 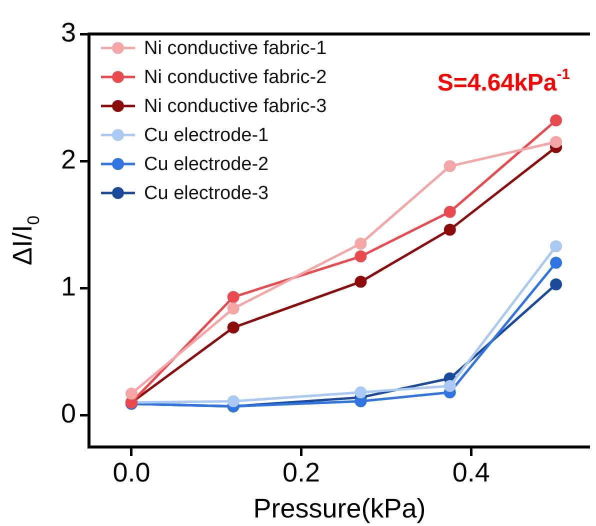 What do you see at coordinates (235, 49) in the screenshot?
I see `legend-label: Ni conductive fabric-1` at bounding box center [235, 49].